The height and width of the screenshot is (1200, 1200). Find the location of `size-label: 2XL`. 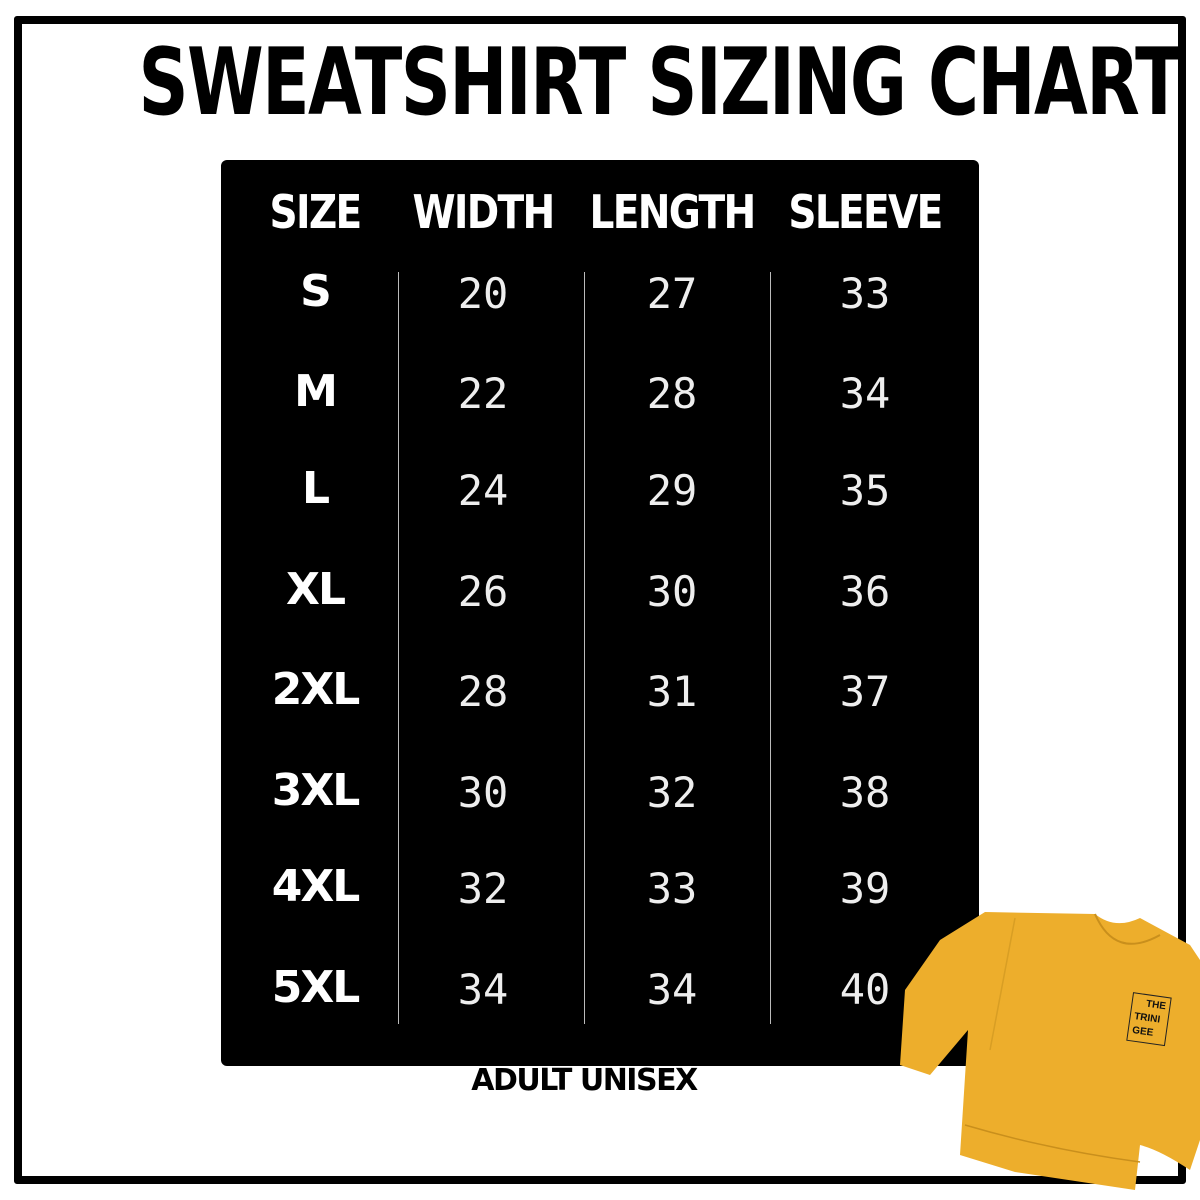

size-label: 2XL is located at coordinates (316, 689).